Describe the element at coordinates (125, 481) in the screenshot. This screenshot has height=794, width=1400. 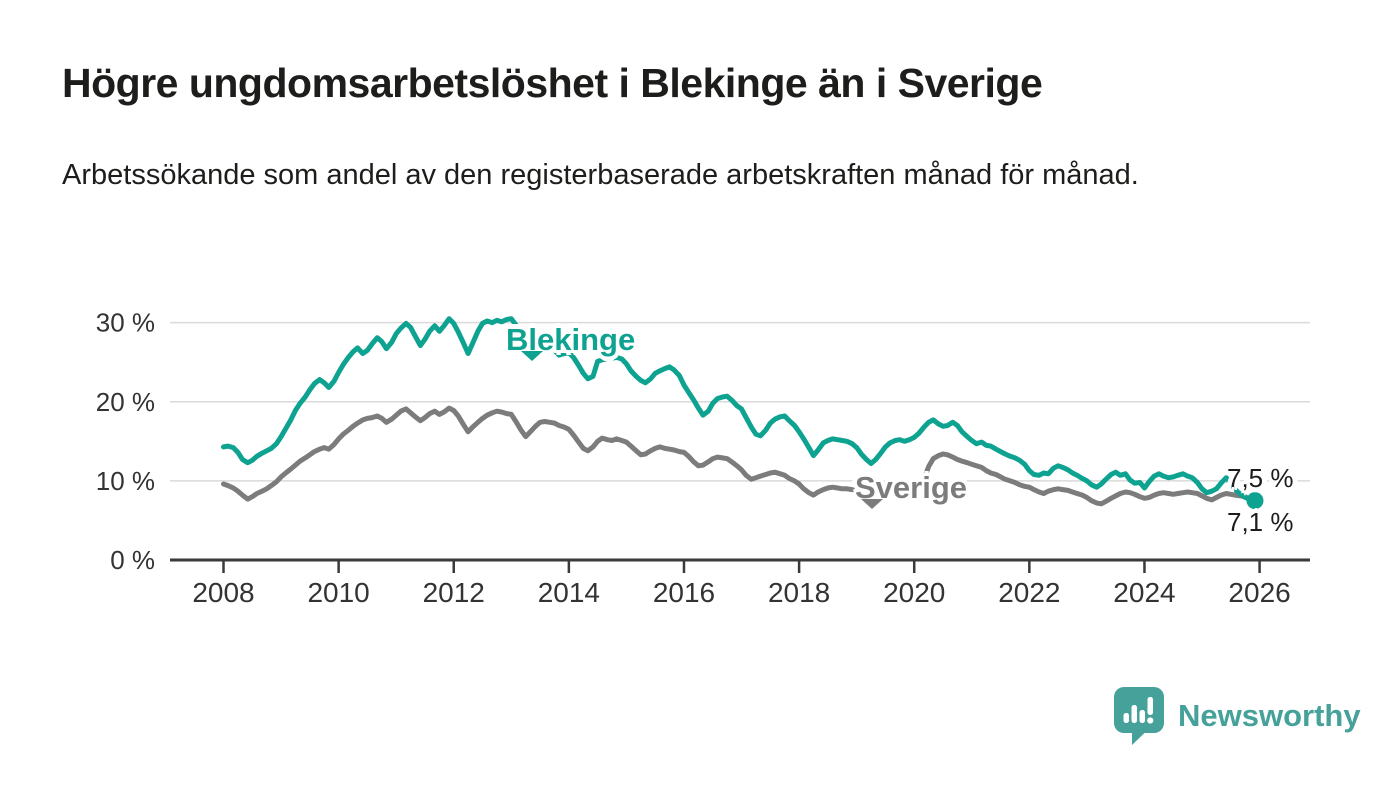
I see `y-tick-label: 10 %` at that location.